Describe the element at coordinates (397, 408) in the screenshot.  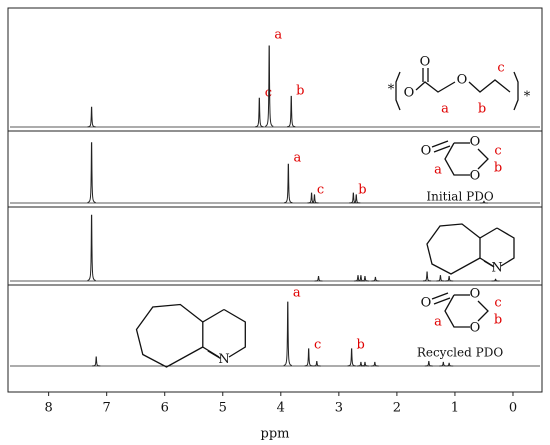
I see `x-tick-label: 2` at that location.